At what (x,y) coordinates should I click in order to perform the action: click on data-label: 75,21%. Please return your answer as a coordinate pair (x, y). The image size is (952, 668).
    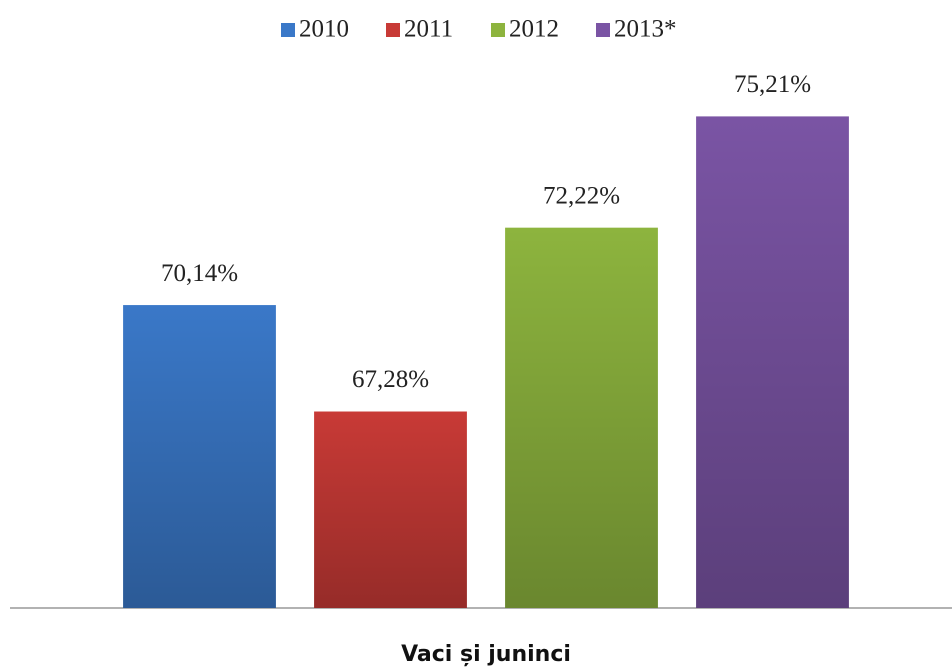
    Looking at the image, I should click on (772, 84).